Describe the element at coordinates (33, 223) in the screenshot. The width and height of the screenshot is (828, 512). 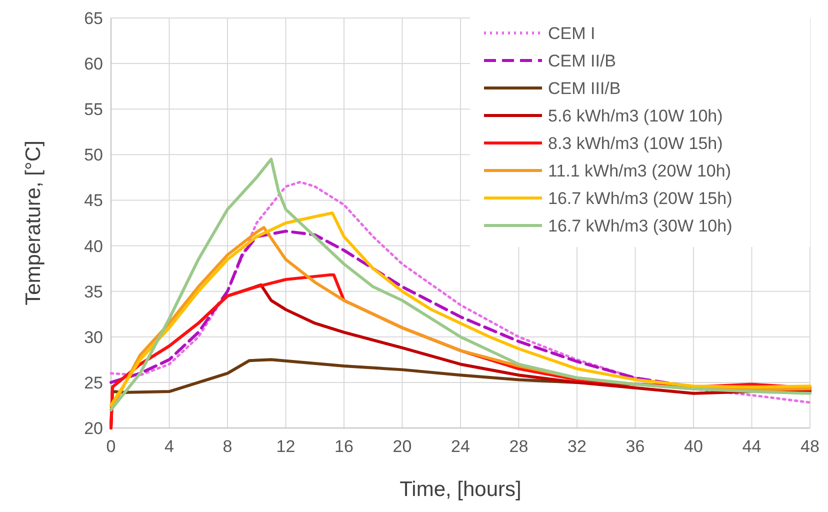
I see `y-axis-title: Temperature, [°C]` at that location.